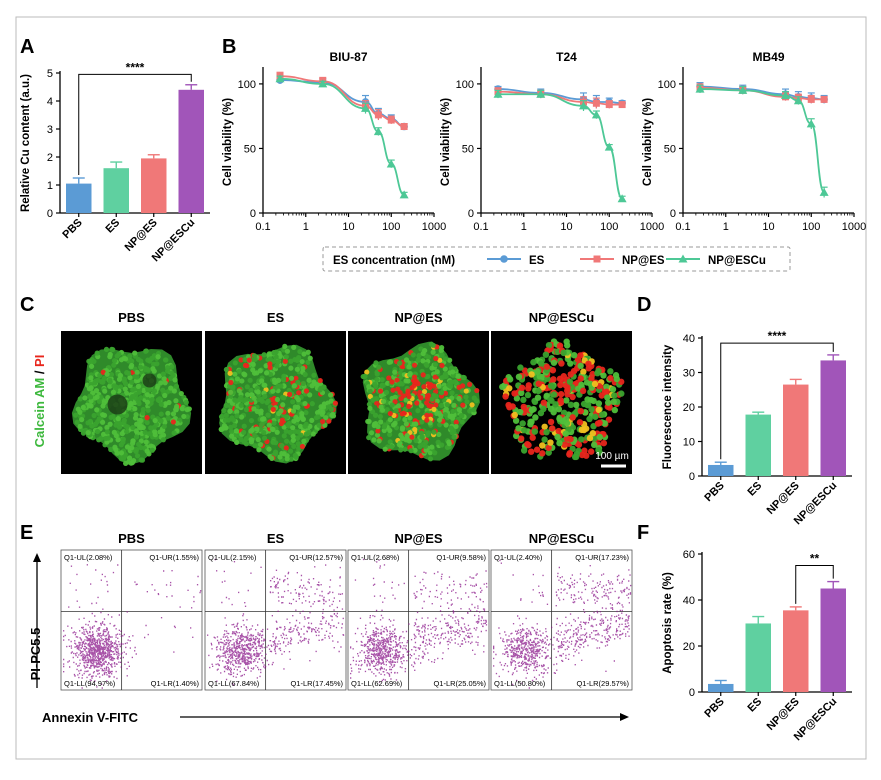 This screenshot has height=780, width=881. Describe the element at coordinates (419, 620) in the screenshot. I see `flow-events` at that location.